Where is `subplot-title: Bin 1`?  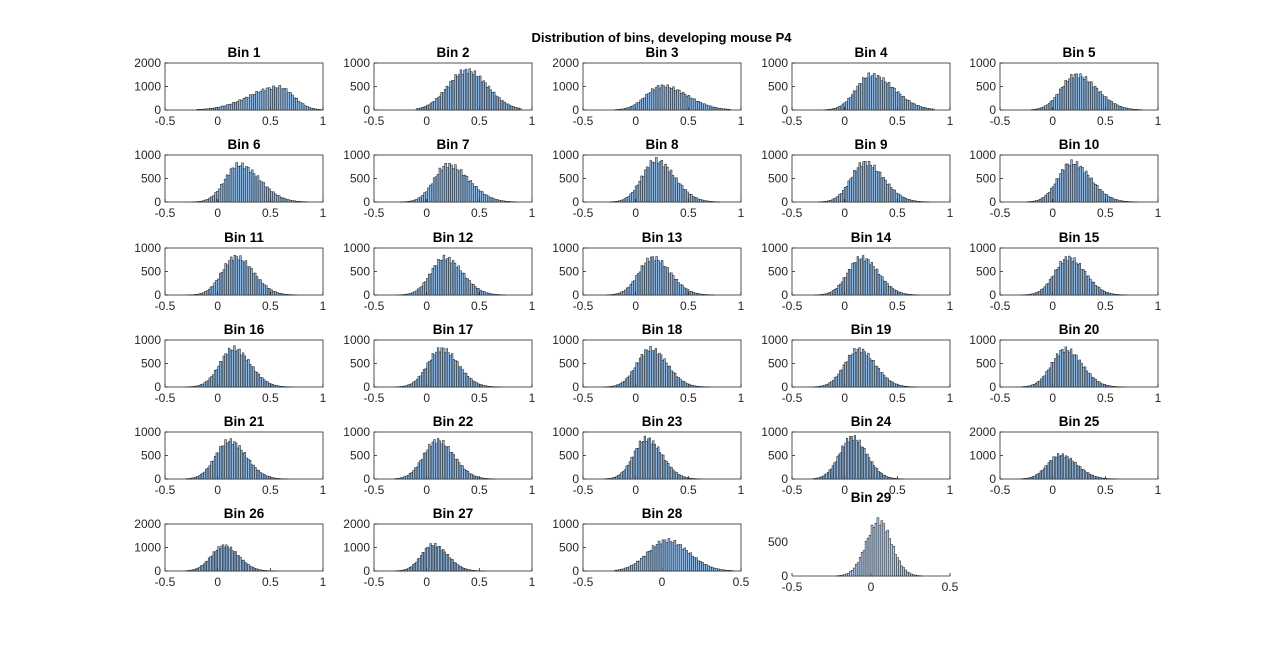
subplot-title: Bin 1 is located at coordinates (243, 52).